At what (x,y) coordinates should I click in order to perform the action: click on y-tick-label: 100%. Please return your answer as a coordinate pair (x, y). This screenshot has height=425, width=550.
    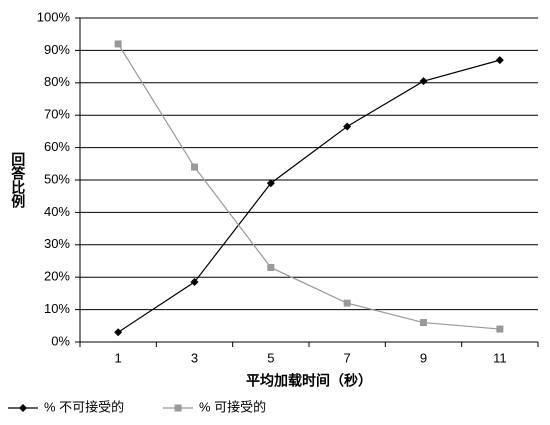
    Looking at the image, I should click on (54, 16).